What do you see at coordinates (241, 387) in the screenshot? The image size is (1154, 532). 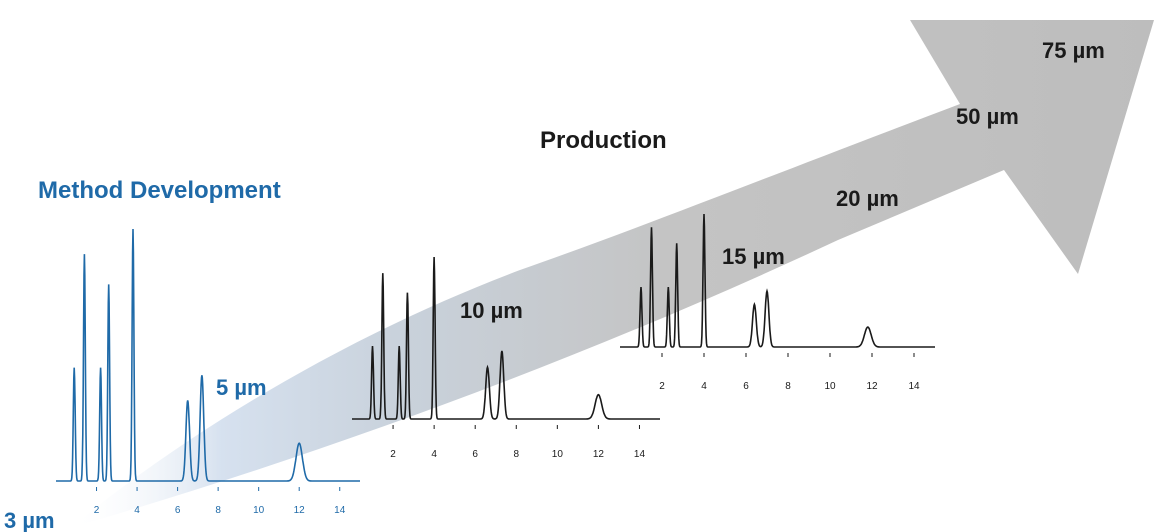 I see `size-label-5um: 5 µm` at bounding box center [241, 387].